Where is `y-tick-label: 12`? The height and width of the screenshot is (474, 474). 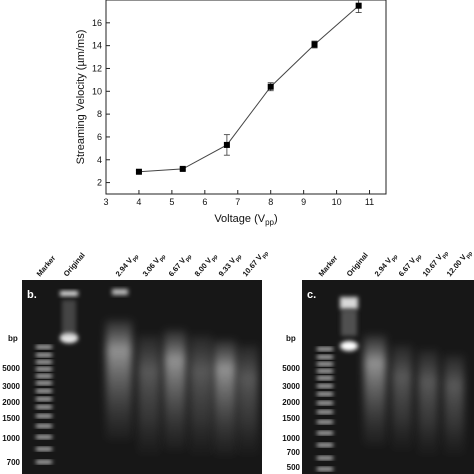
y-tick-label: 12 is located at coordinates (97, 68).